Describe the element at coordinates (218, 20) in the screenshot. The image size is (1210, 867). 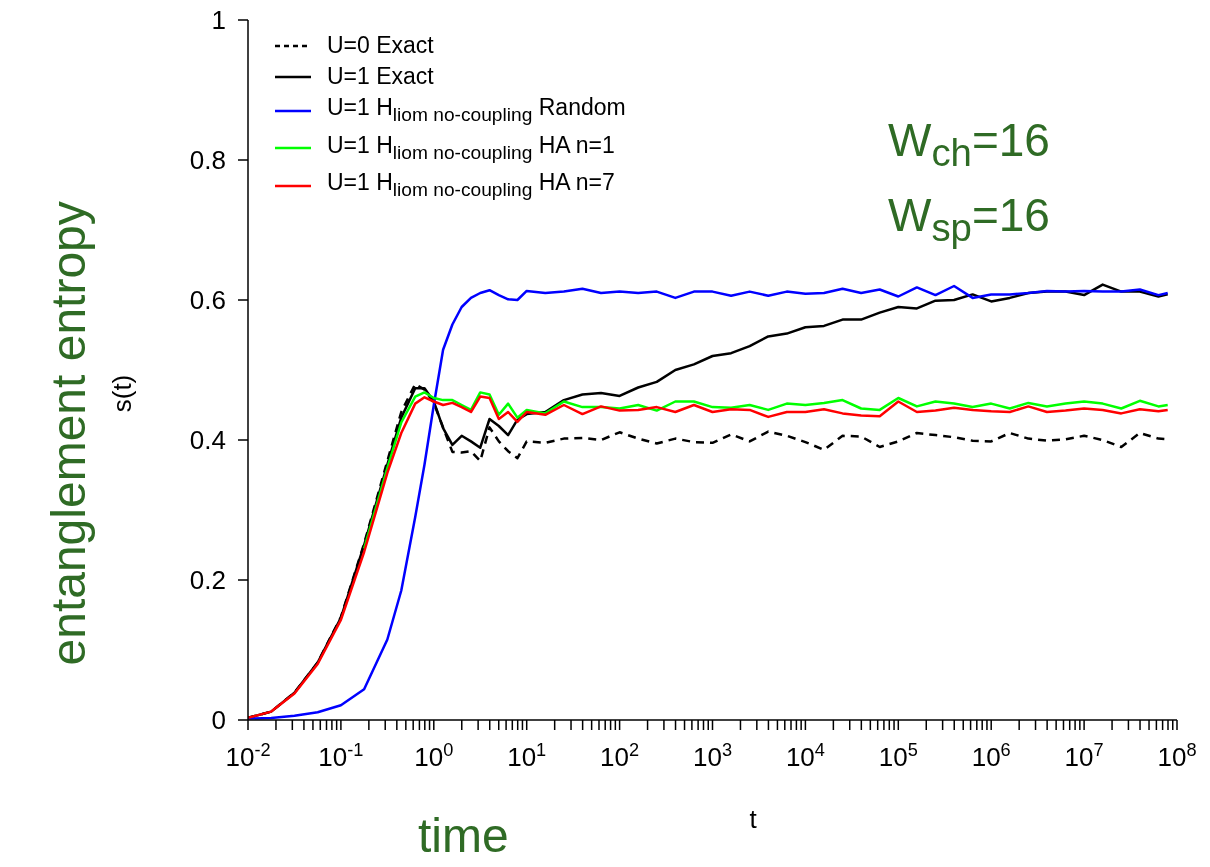
I see `y-tick-label: 1` at that location.